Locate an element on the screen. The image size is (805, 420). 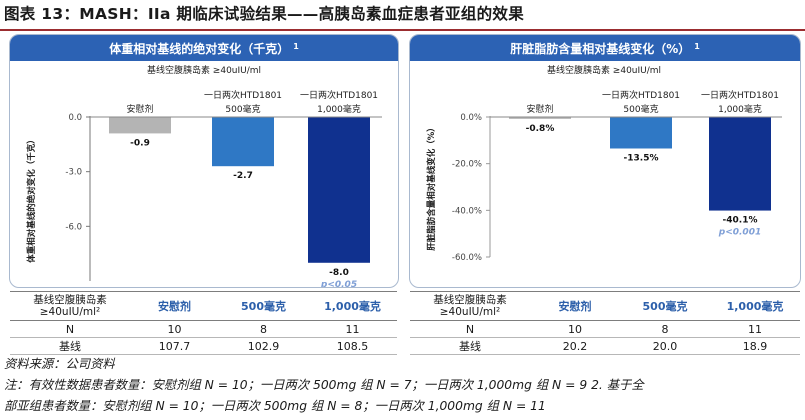
y-axis-label: 体重相对基线的绝对变化（千克） is located at coordinates (31, 199).